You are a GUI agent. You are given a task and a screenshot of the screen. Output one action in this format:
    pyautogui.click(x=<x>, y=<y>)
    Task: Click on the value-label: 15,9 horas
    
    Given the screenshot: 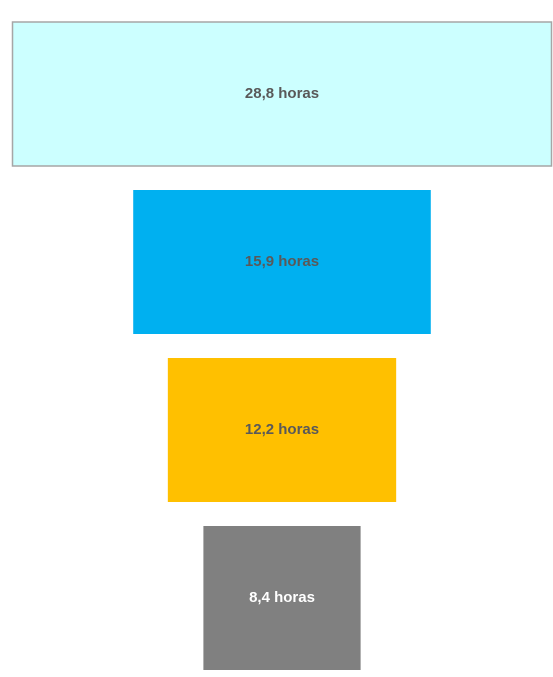 What is the action you would take?
    pyautogui.click(x=282, y=261)
    